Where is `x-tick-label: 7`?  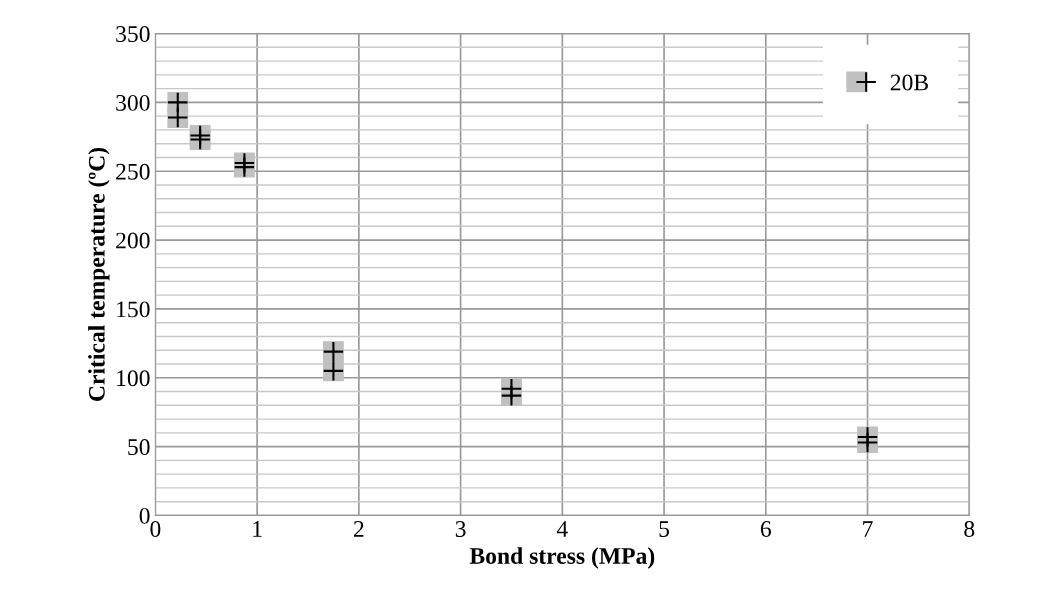 x-tick-label: 7 is located at coordinates (868, 529).